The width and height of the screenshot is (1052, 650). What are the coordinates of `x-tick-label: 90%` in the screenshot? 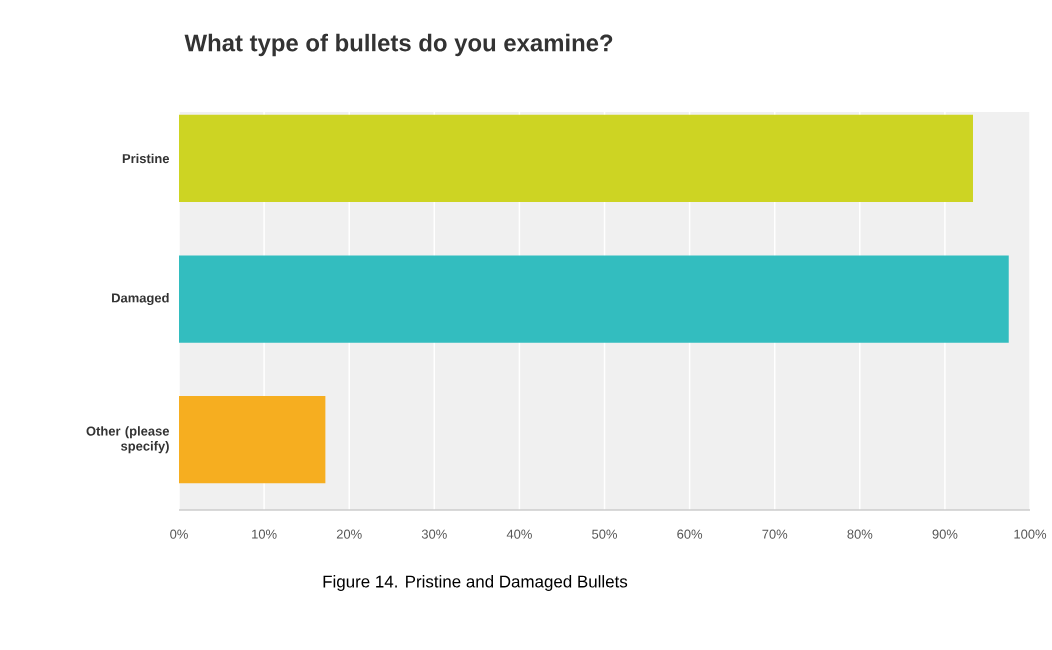 It's located at (945, 534).